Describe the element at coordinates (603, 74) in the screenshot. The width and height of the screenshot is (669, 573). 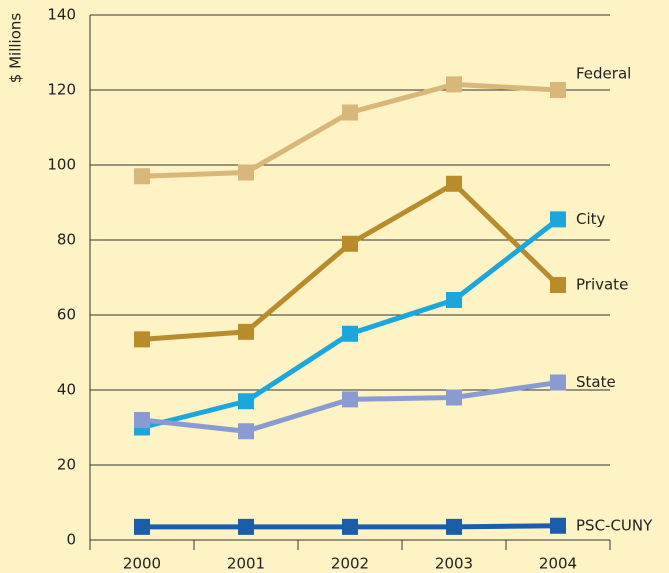
I see `series-label: Federal` at that location.